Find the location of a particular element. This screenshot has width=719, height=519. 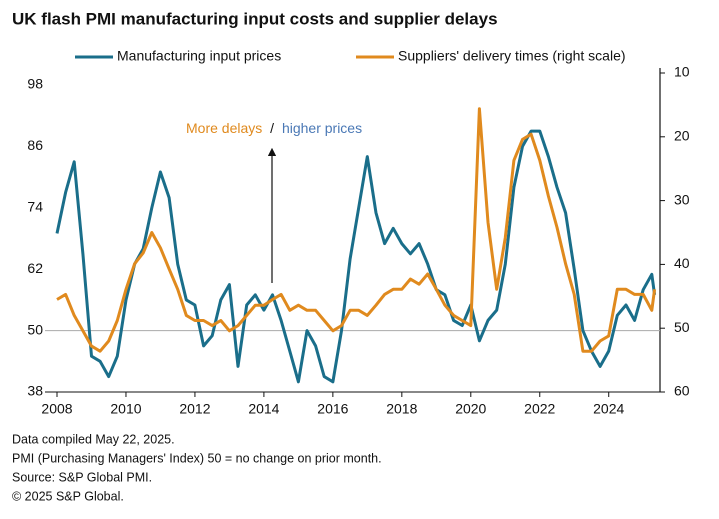

x-tick-label: 2022 is located at coordinates (539, 409).